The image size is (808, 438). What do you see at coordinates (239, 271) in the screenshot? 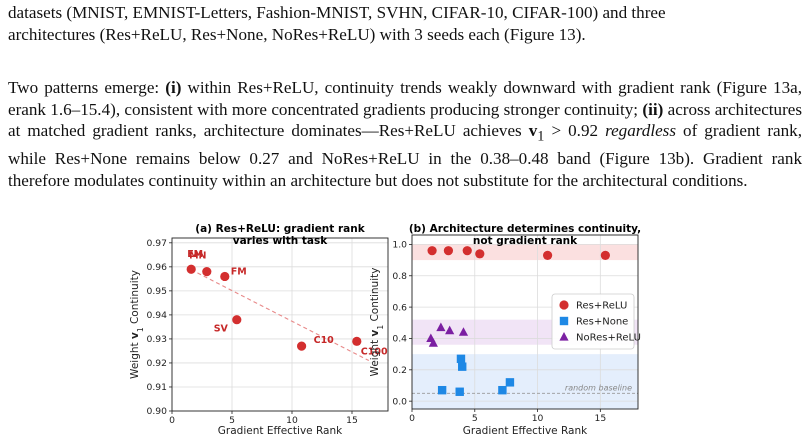
I see `point-label-FM: FM` at bounding box center [239, 271].